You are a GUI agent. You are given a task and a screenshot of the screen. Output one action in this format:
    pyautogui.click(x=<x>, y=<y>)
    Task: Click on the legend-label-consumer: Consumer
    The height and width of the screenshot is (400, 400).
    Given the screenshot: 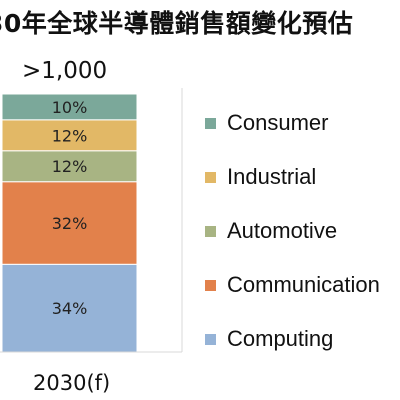 What is the action you would take?
    pyautogui.click(x=278, y=122)
    